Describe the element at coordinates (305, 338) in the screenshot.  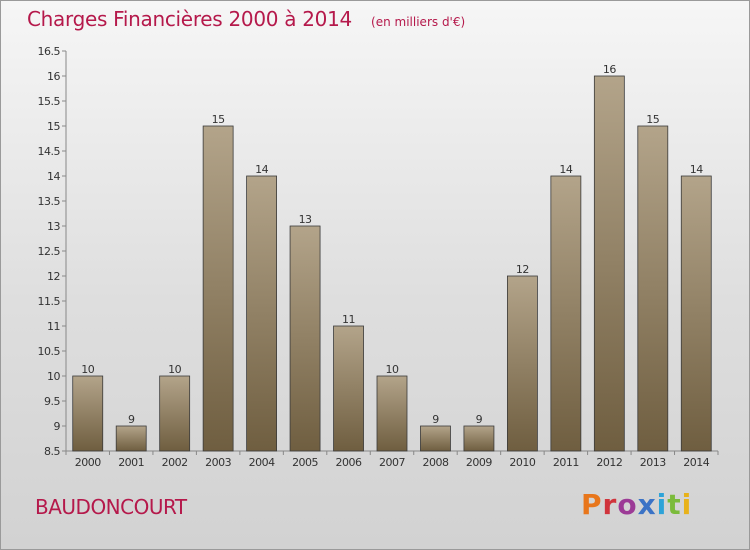
I see `bar-2005` at that location.